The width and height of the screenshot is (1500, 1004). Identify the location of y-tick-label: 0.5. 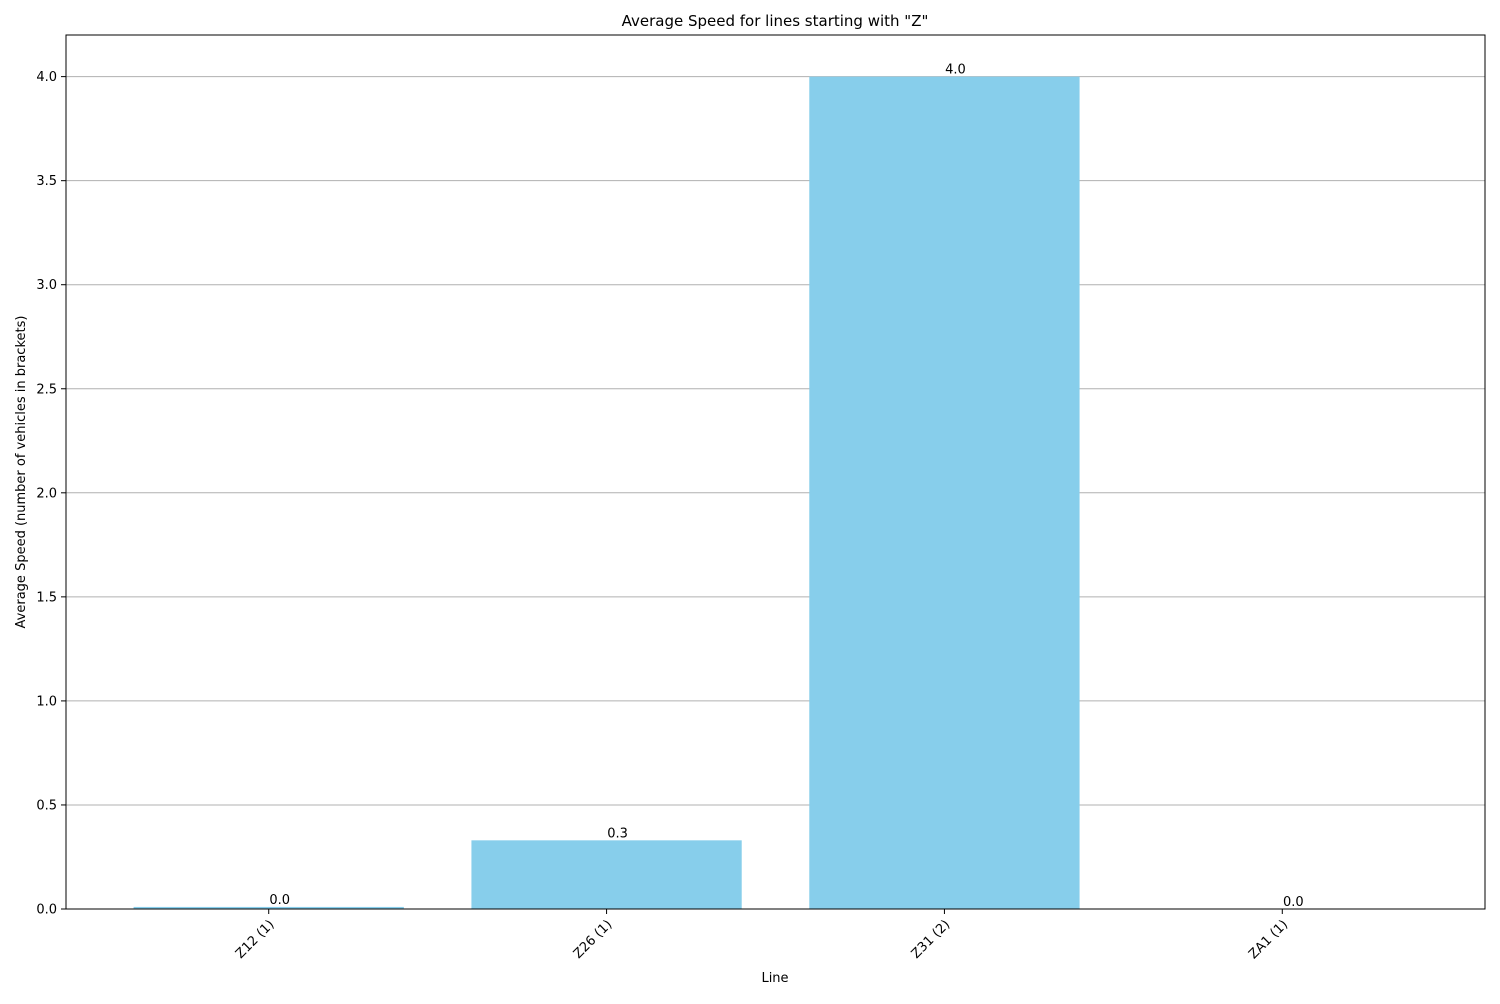
(46, 805).